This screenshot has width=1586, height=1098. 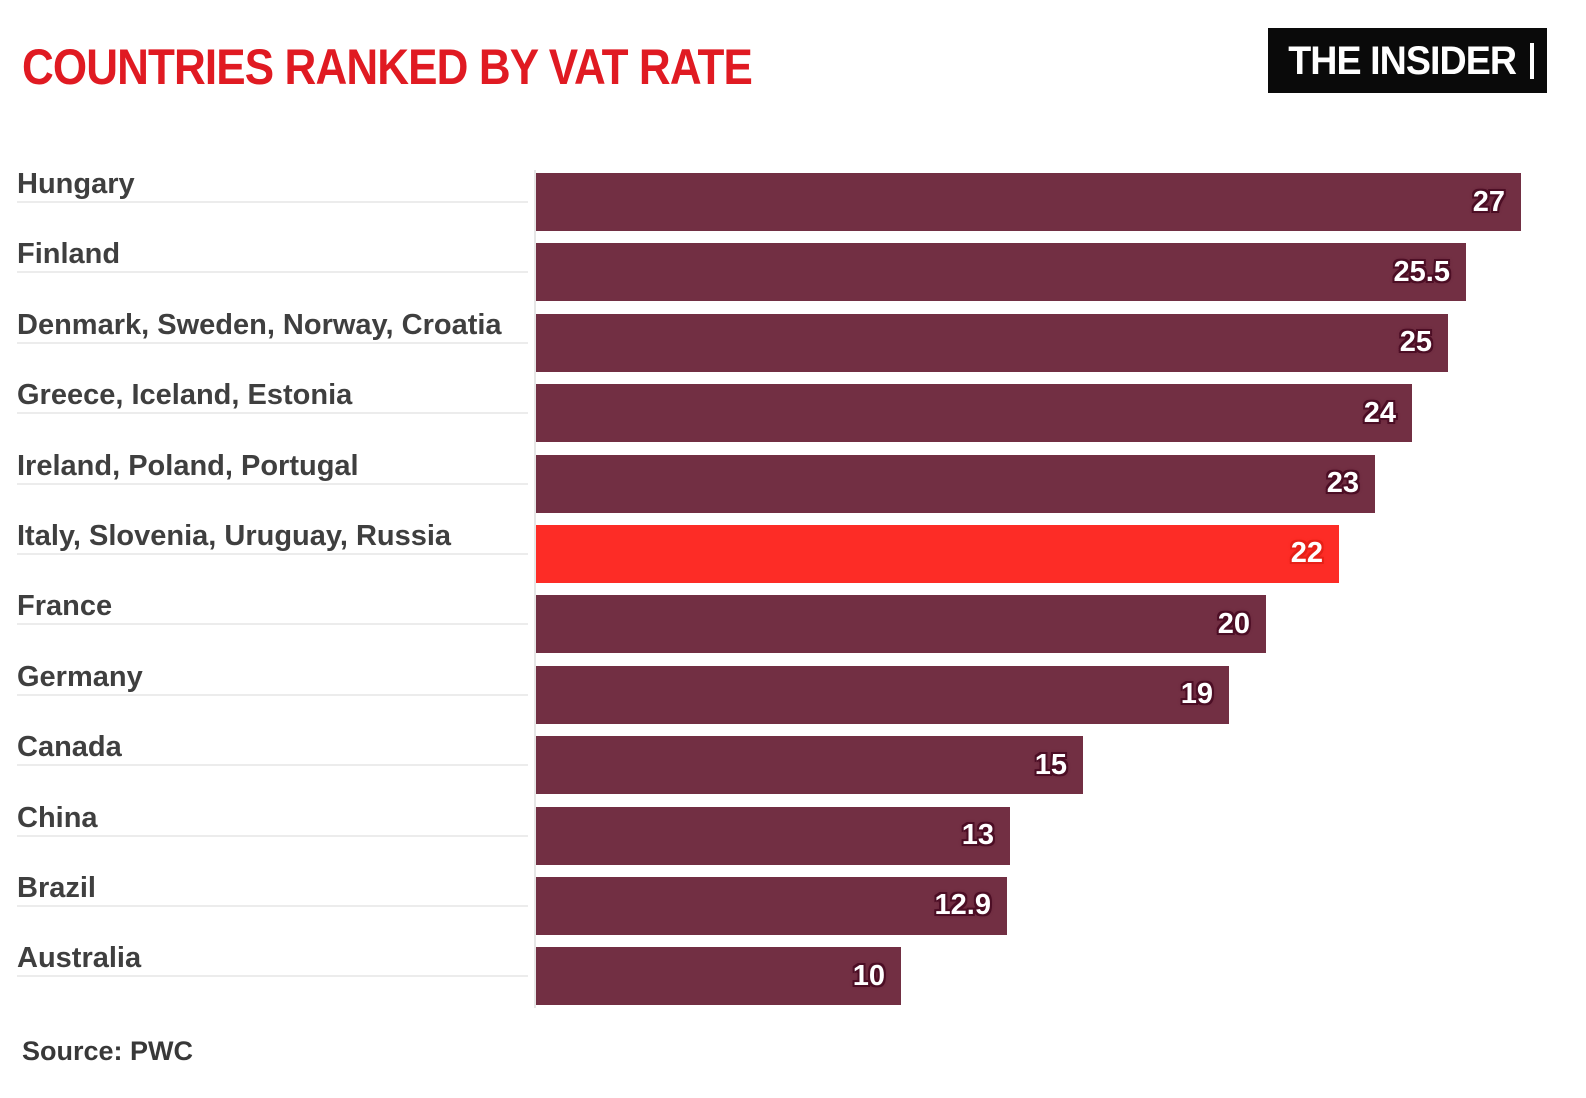 What do you see at coordinates (272, 324) in the screenshot?
I see `category-label: Denmark, Sweden, Norway, Croatia` at bounding box center [272, 324].